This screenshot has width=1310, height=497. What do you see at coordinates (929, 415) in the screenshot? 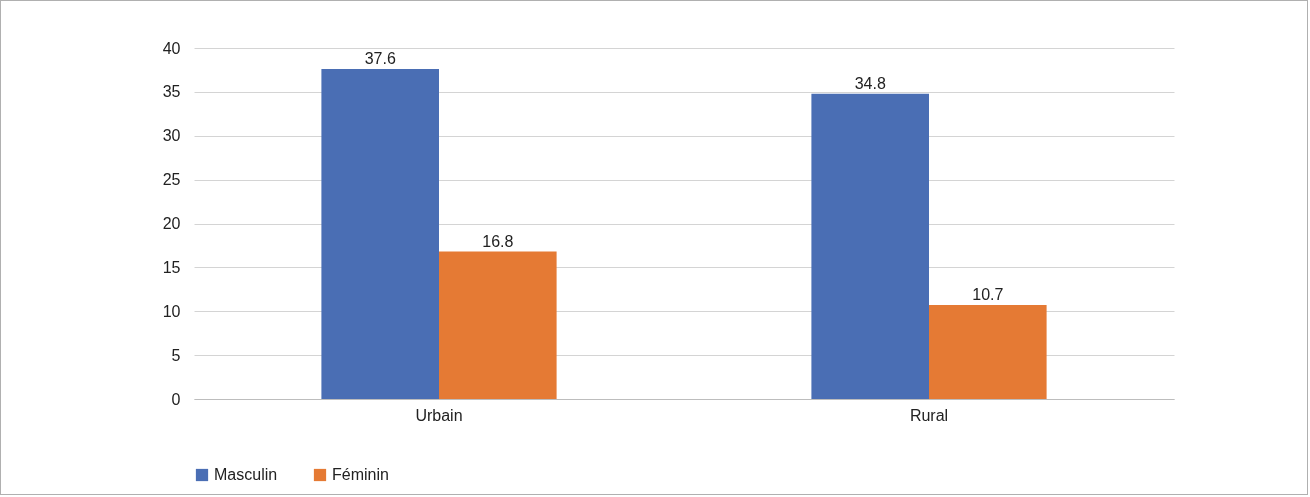
I see `x-tick-label: Rural` at bounding box center [929, 415].